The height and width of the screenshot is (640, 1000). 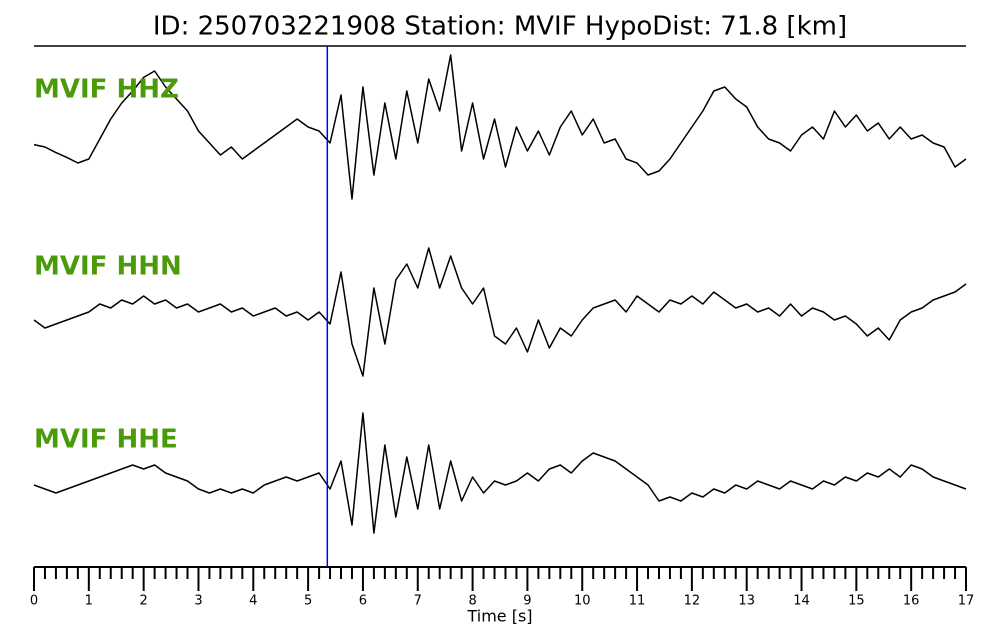 What do you see at coordinates (856, 601) in the screenshot?
I see `x-tick-label: 15` at bounding box center [856, 601].